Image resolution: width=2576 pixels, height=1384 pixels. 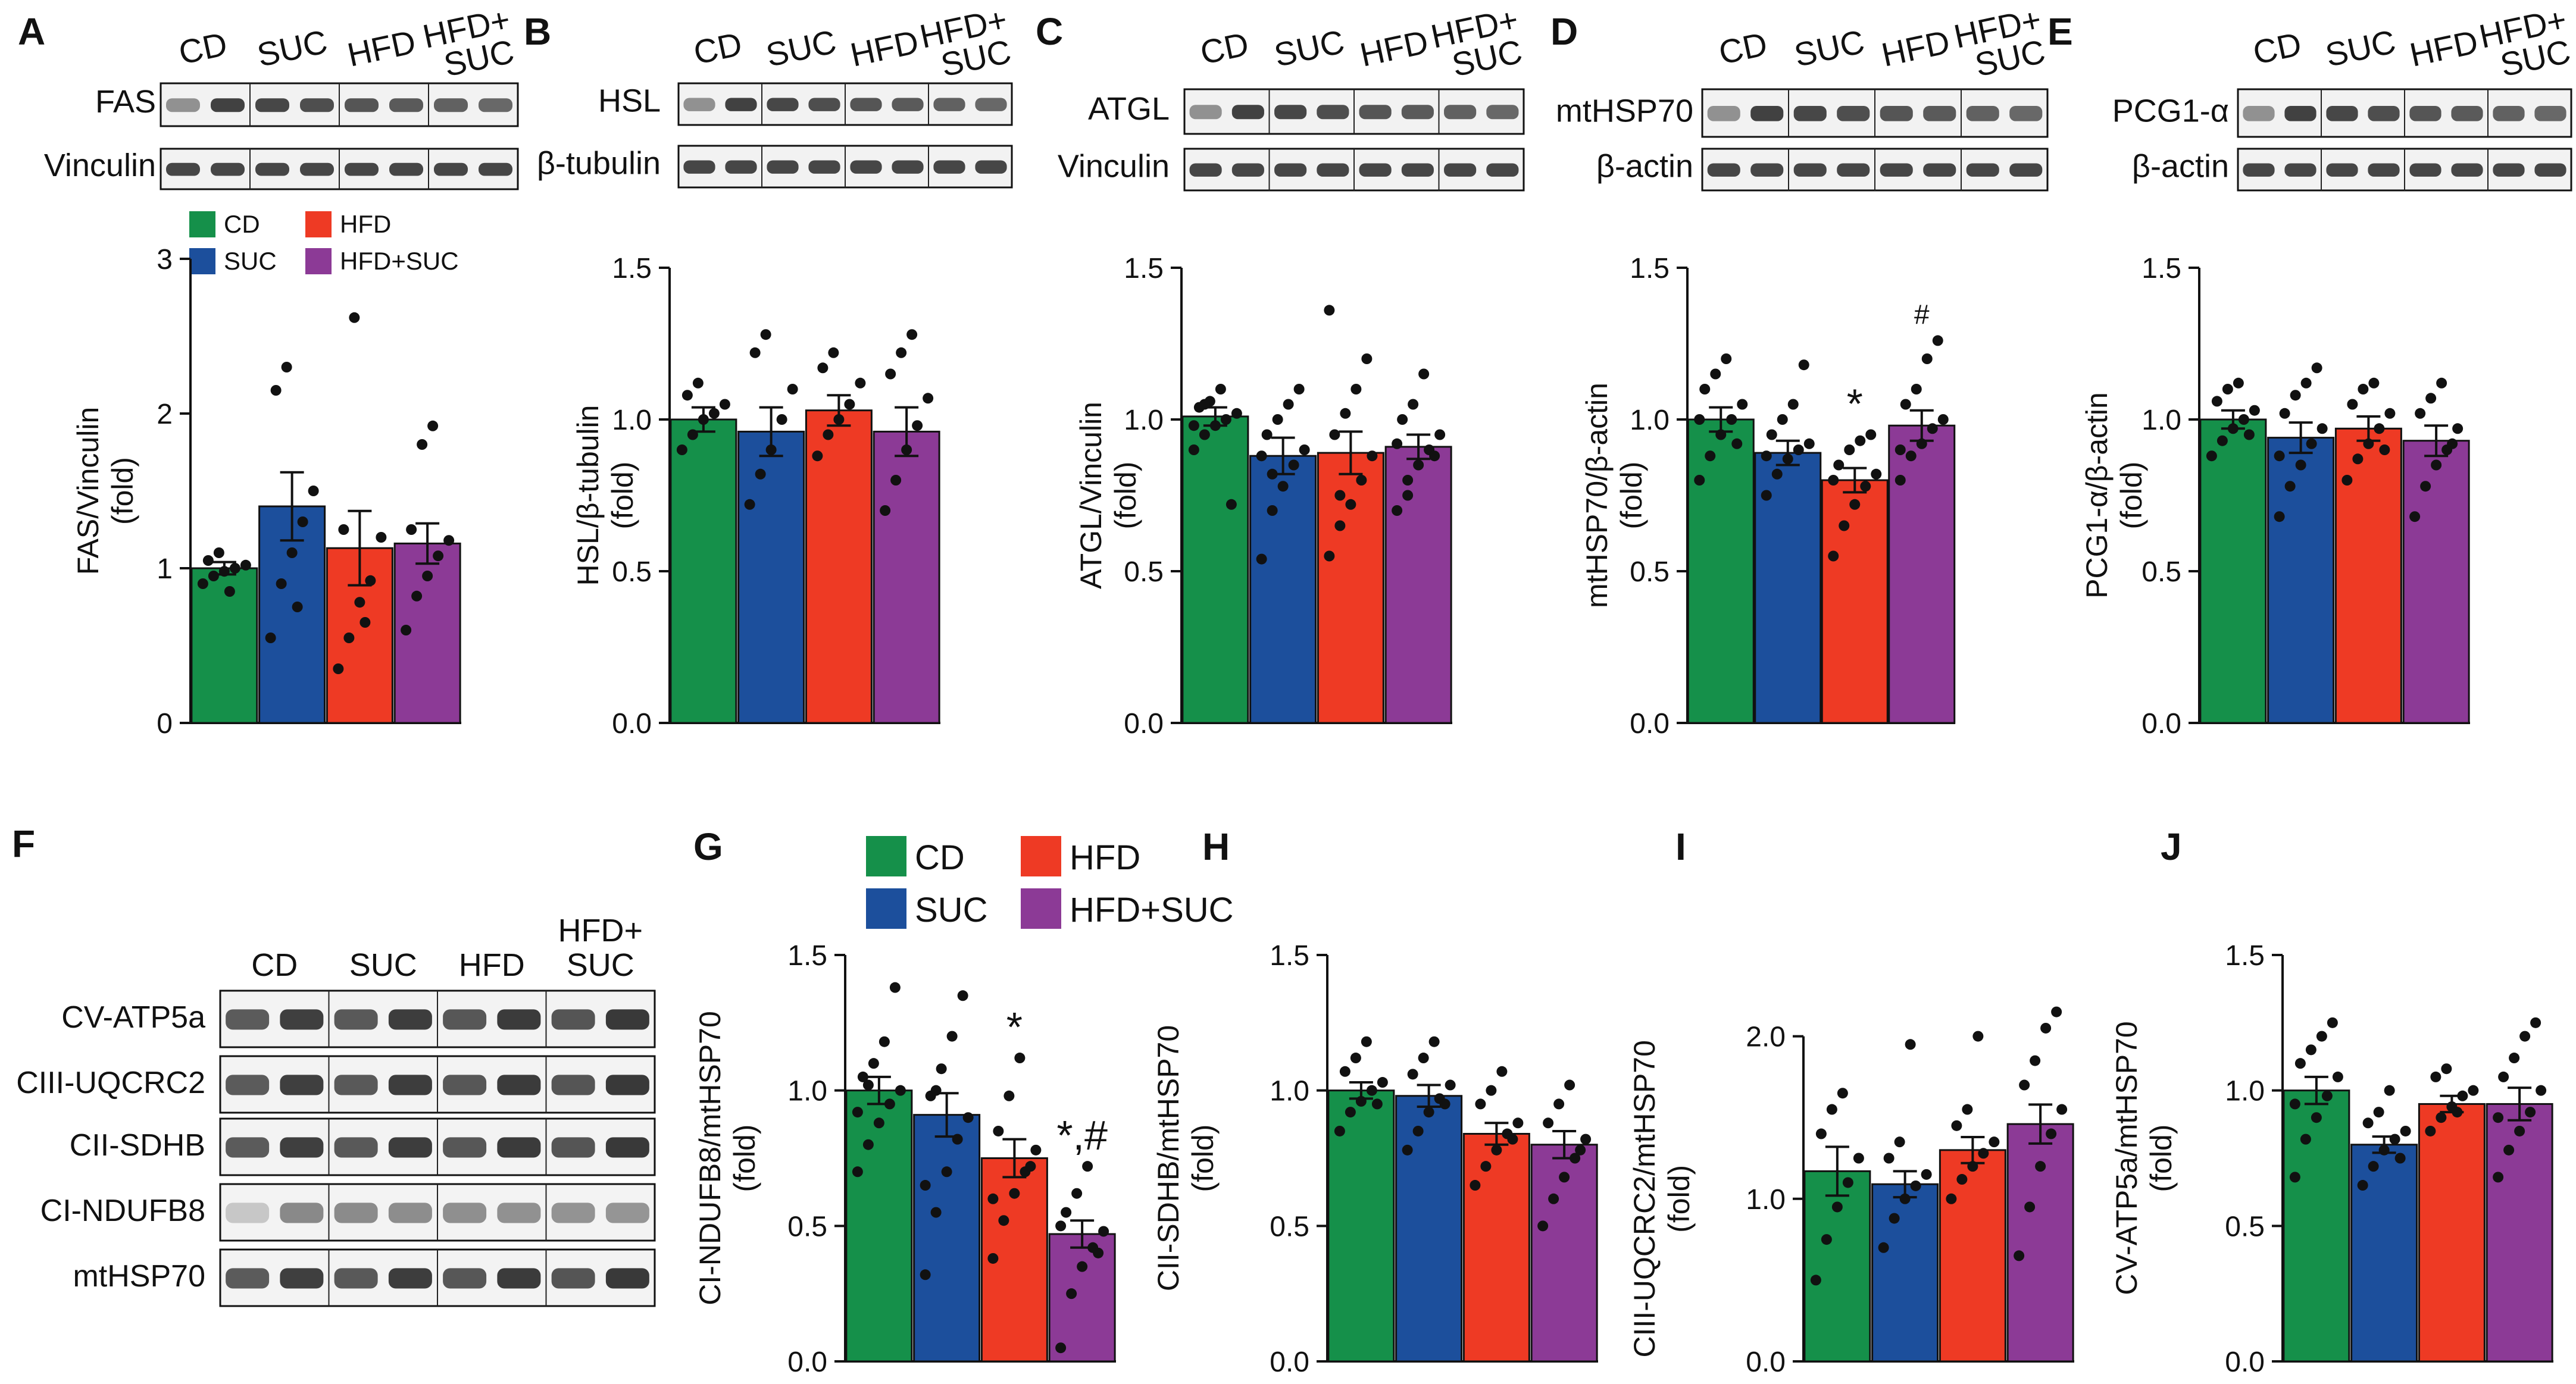 What do you see at coordinates (1216, 846) in the screenshot?
I see `panel-letter: H` at bounding box center [1216, 846].